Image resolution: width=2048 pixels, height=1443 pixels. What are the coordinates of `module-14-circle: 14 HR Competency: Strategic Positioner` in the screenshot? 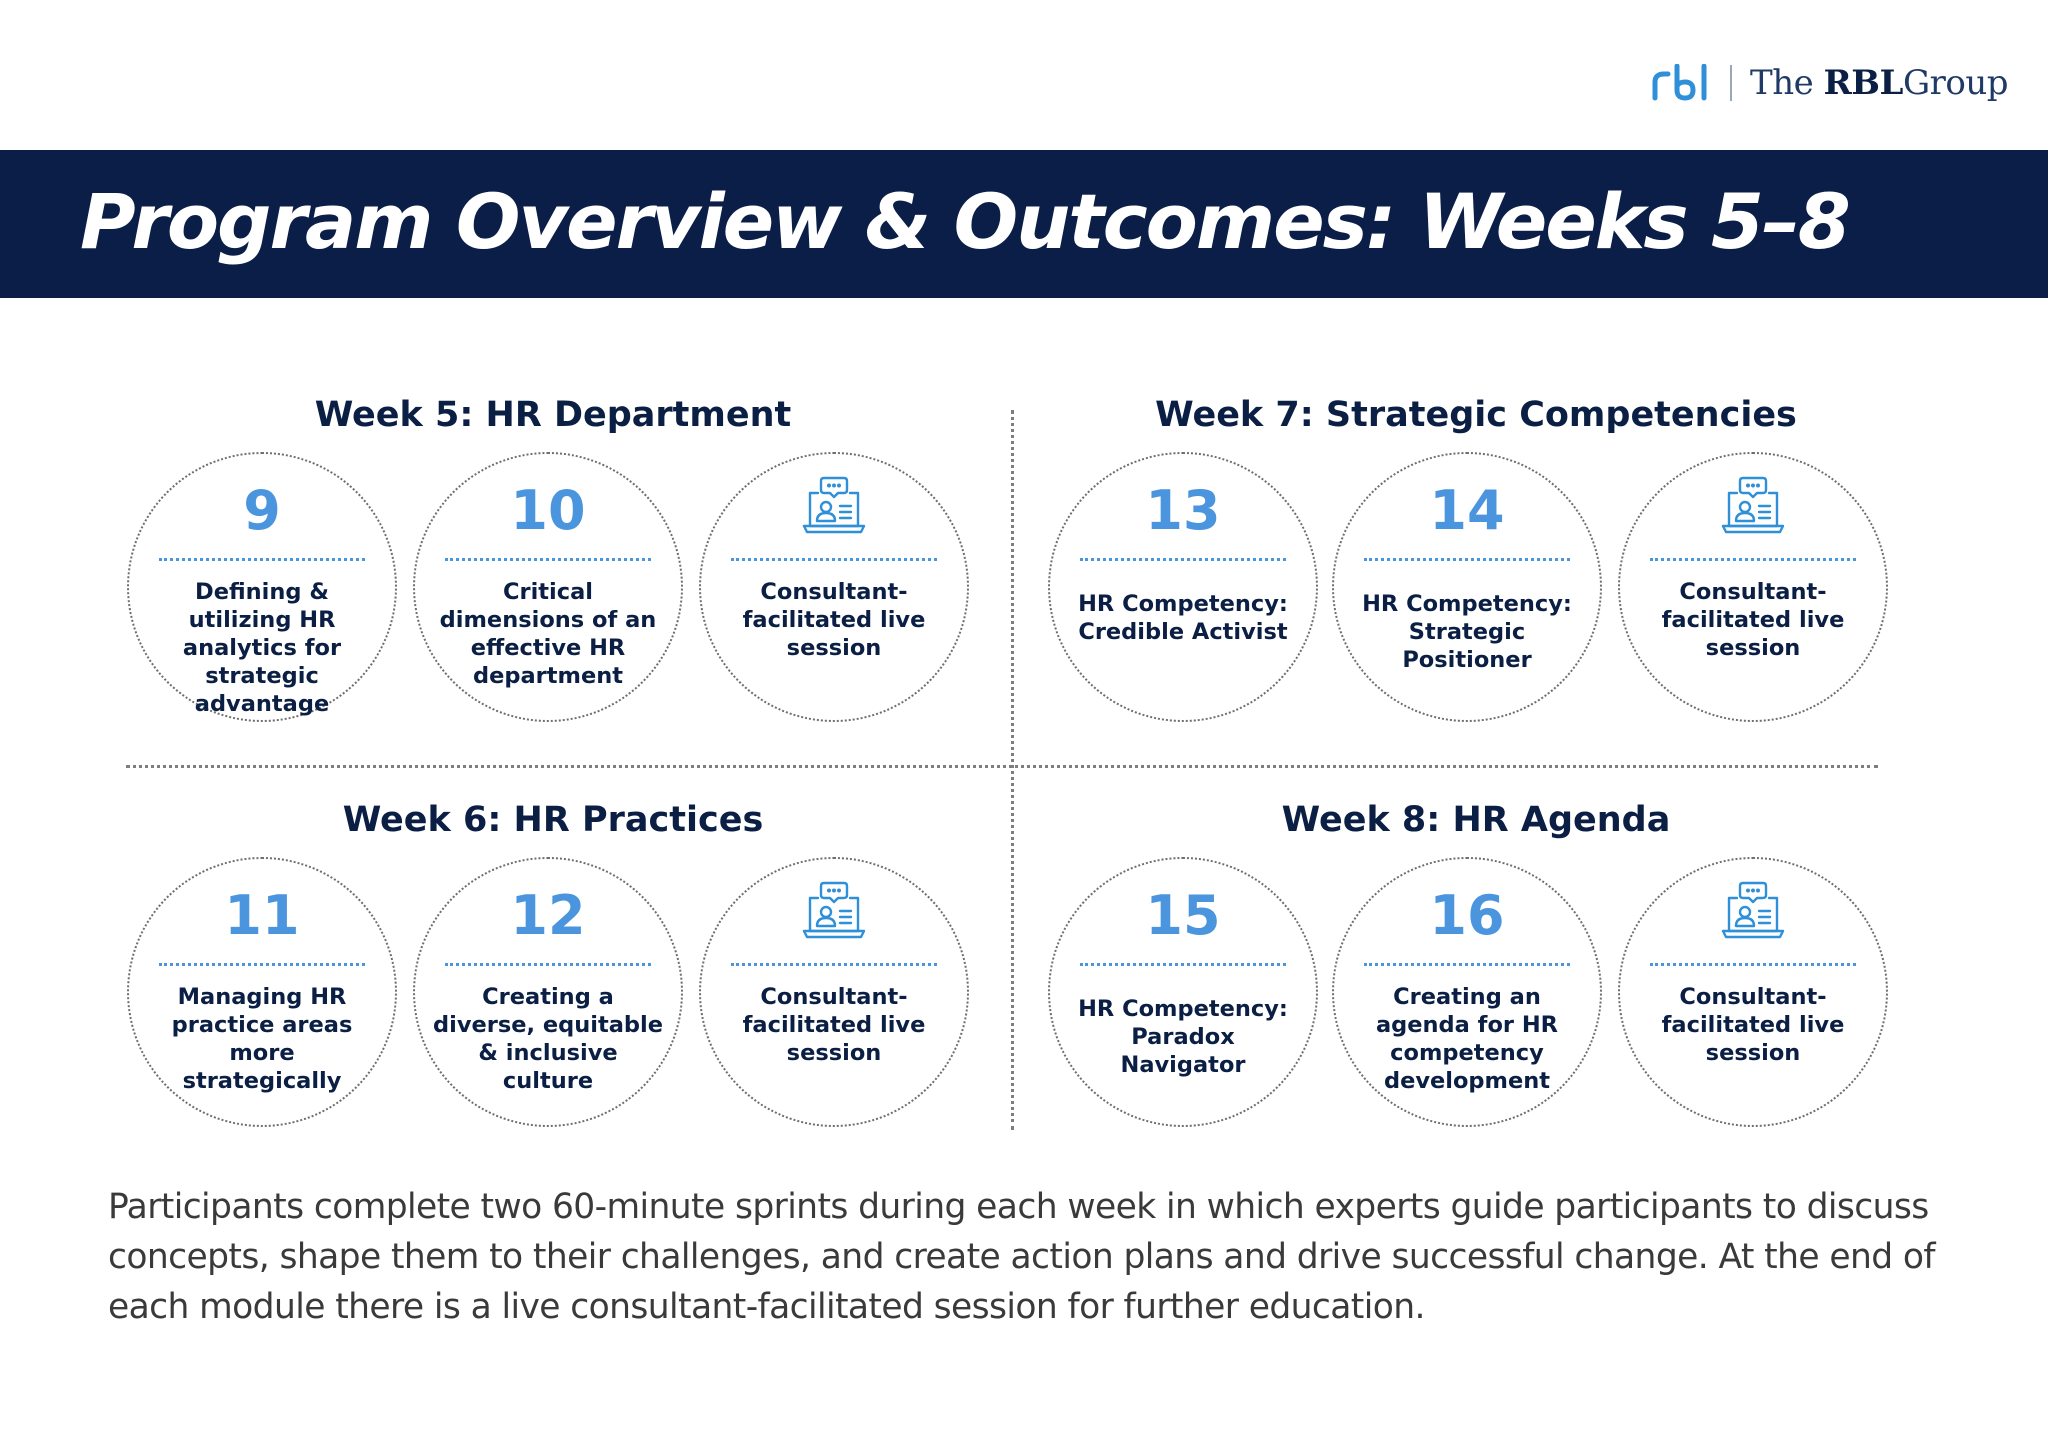 It's located at (1467, 587).